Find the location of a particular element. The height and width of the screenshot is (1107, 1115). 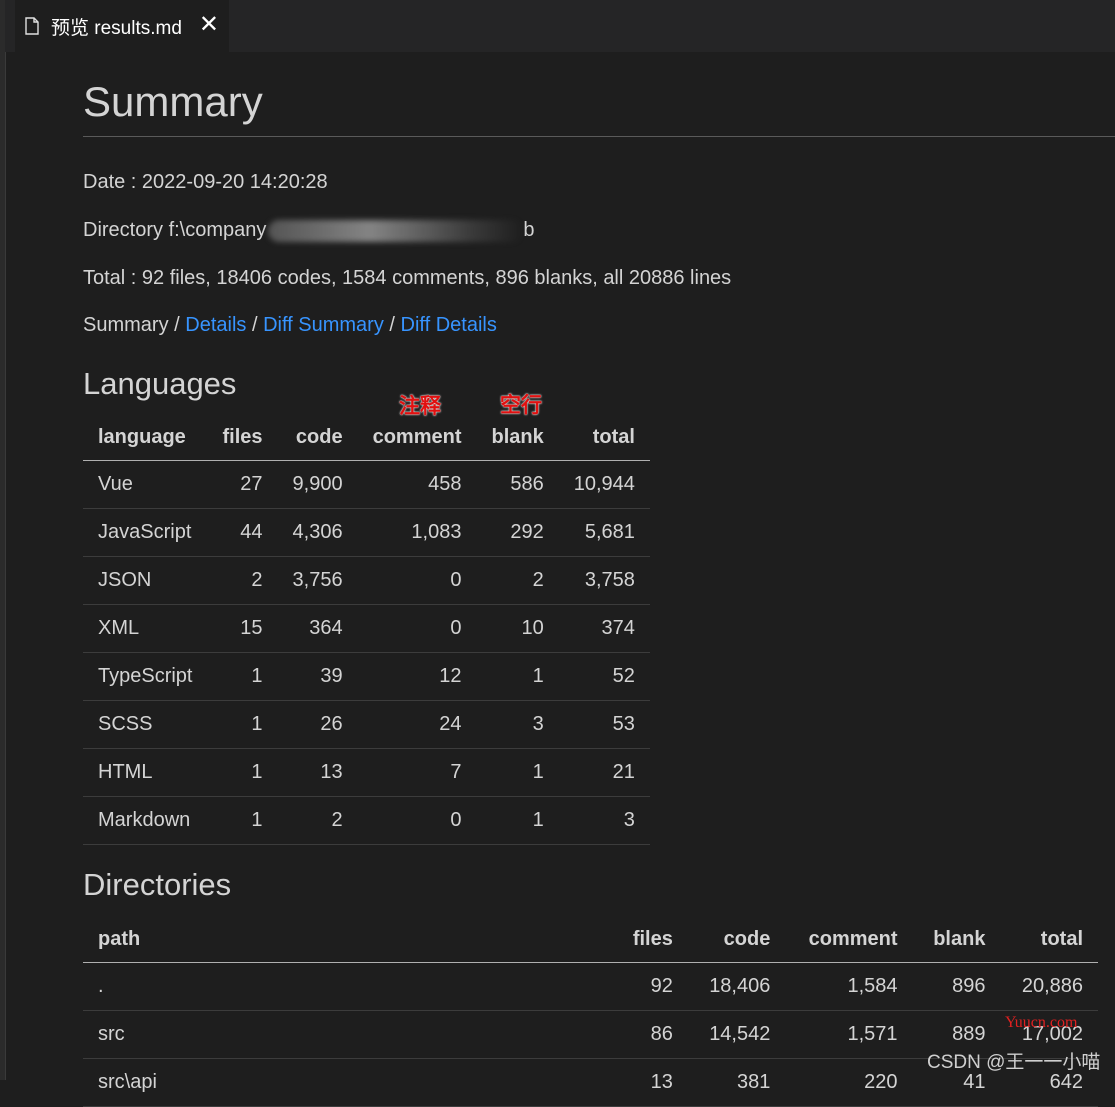

cell: 10 is located at coordinates (517, 628).